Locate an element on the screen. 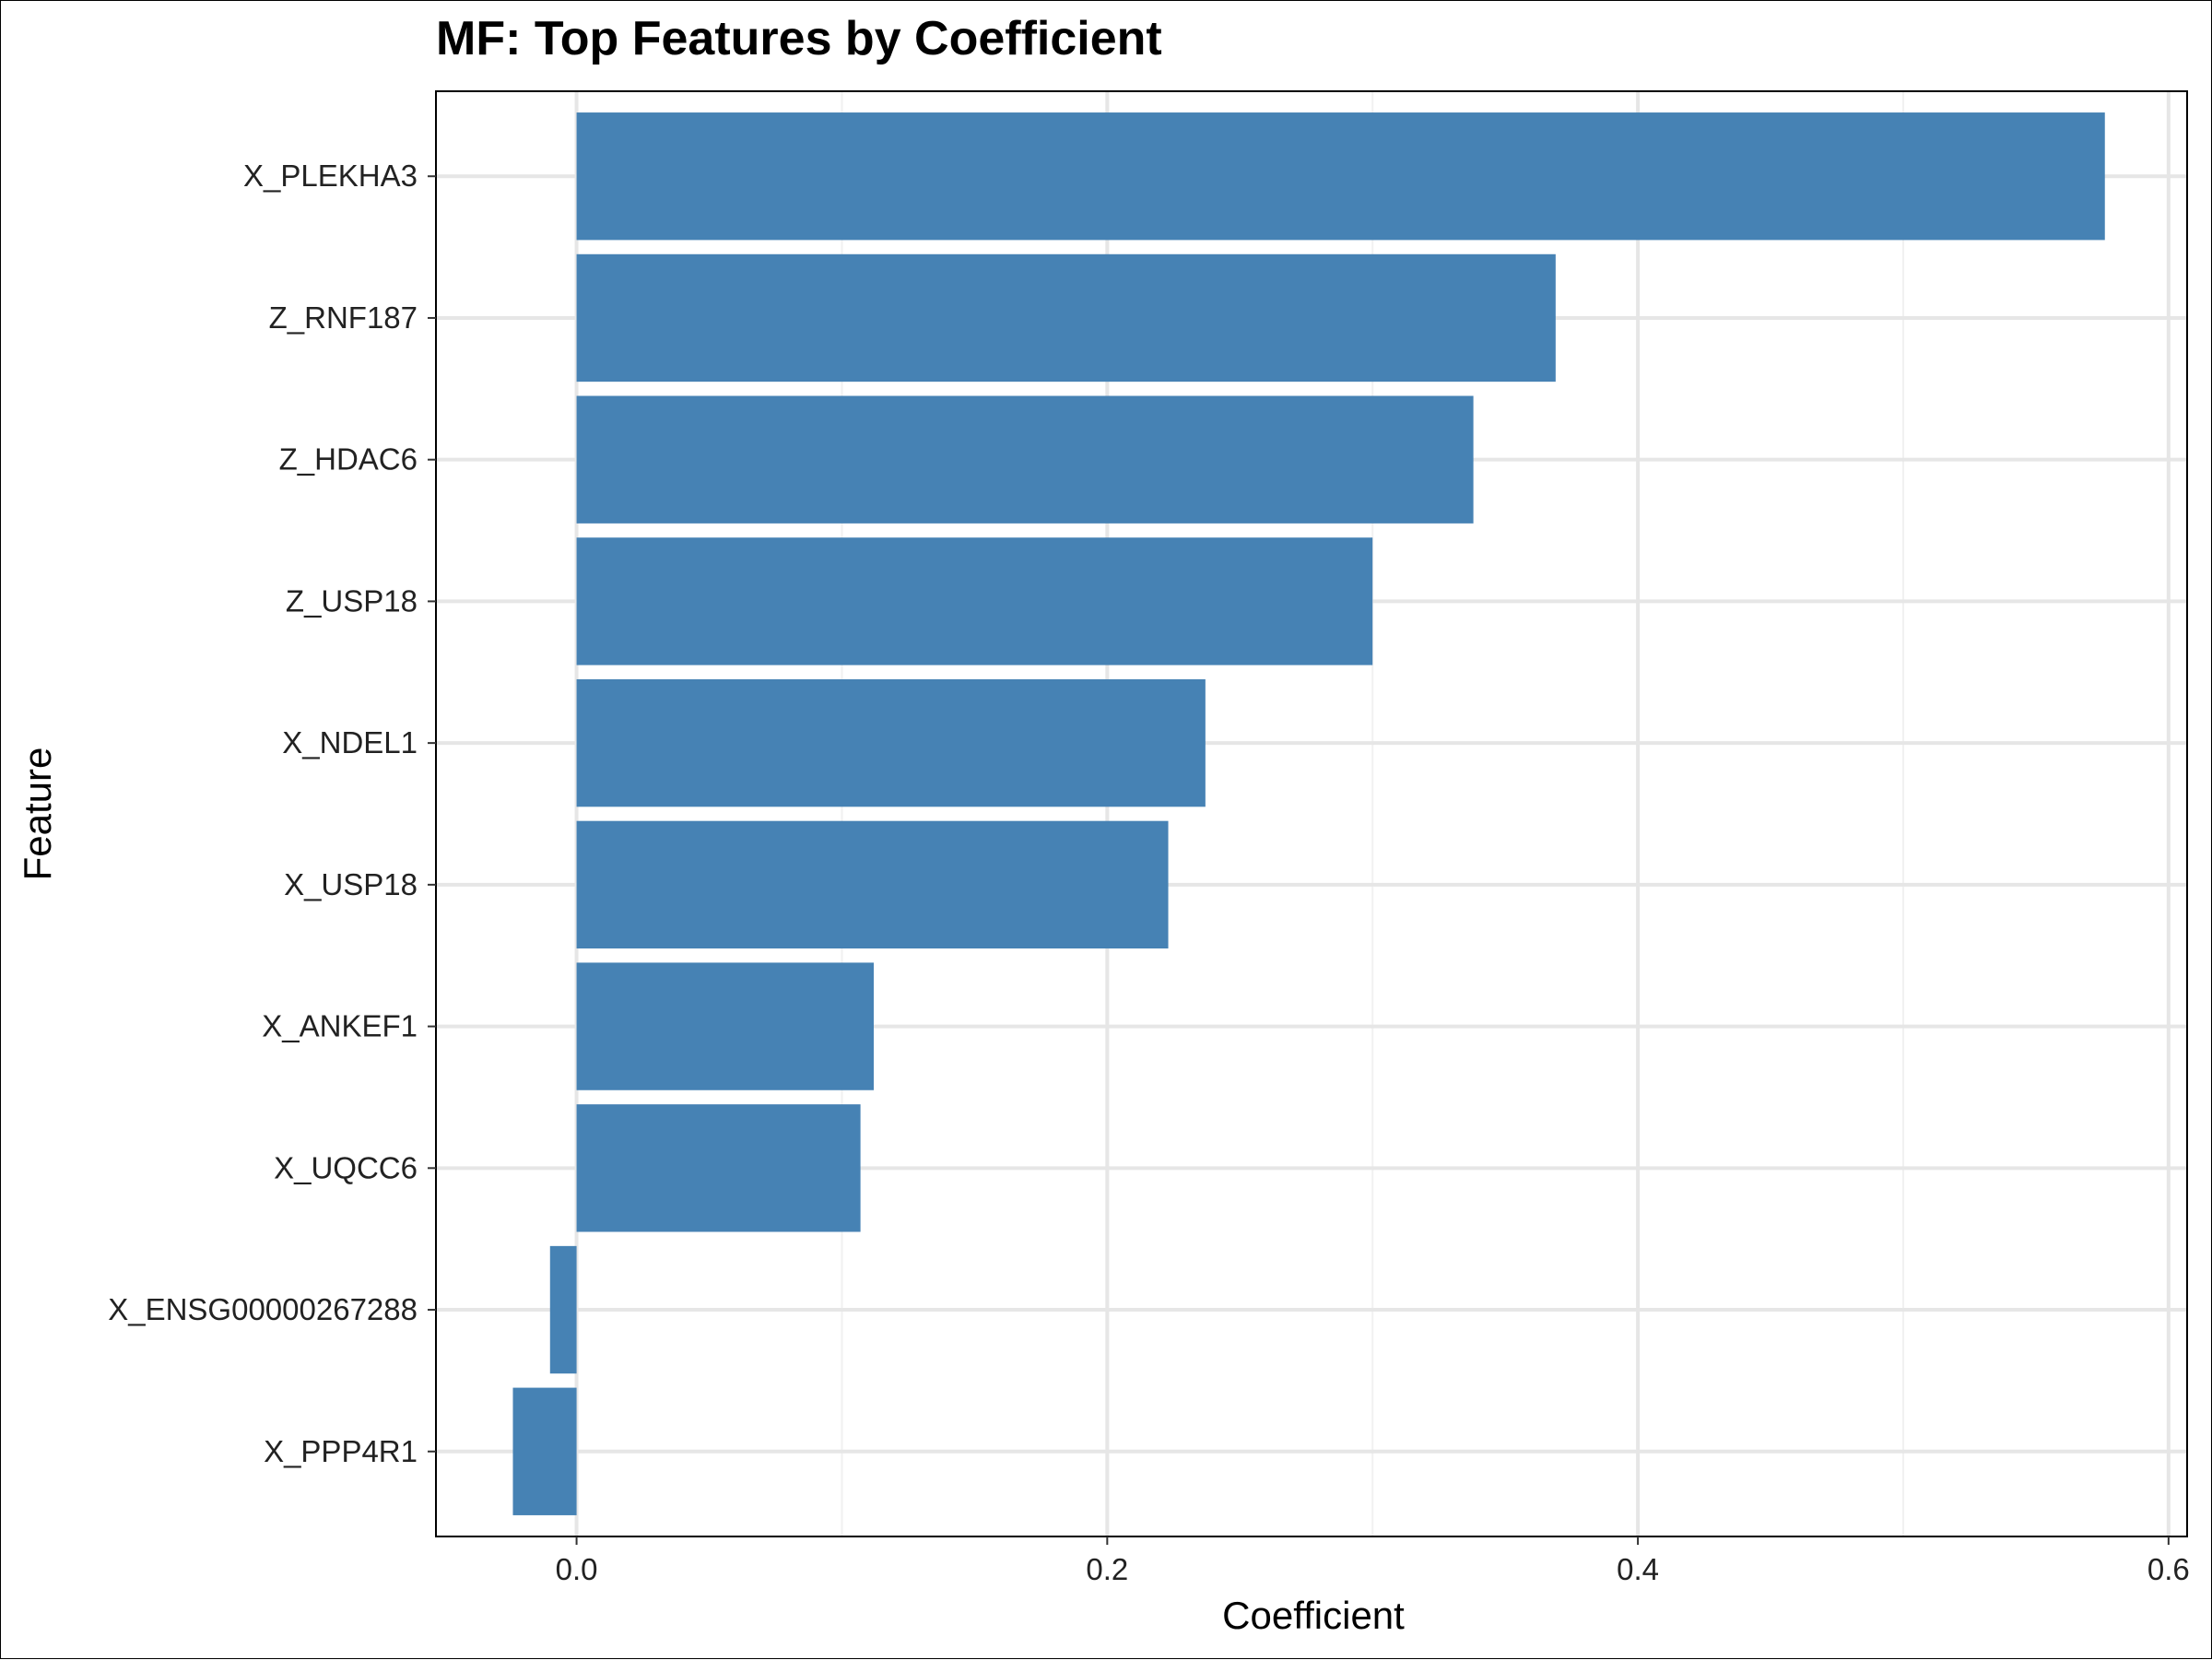 The image size is (2212, 1660). bar-x-plekha3 is located at coordinates (1340, 176).